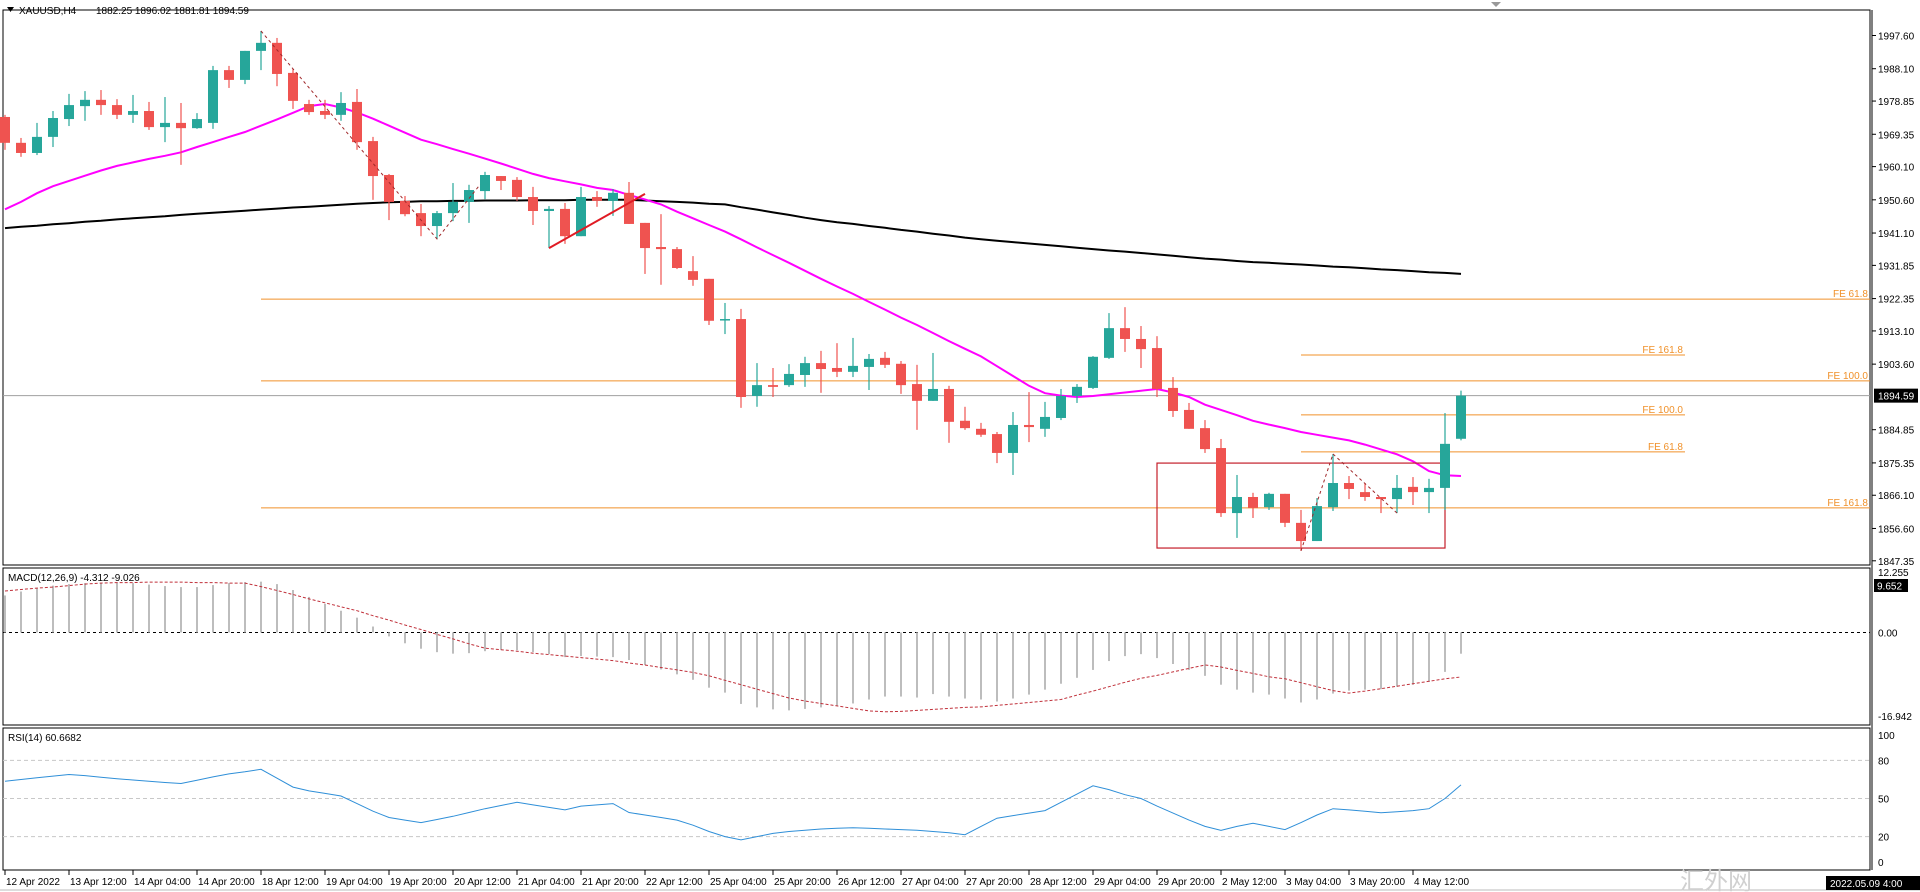 This screenshot has width=1920, height=892. What do you see at coordinates (1441, 882) in the screenshot?
I see `time-tick-label: 4 May 12:00` at bounding box center [1441, 882].